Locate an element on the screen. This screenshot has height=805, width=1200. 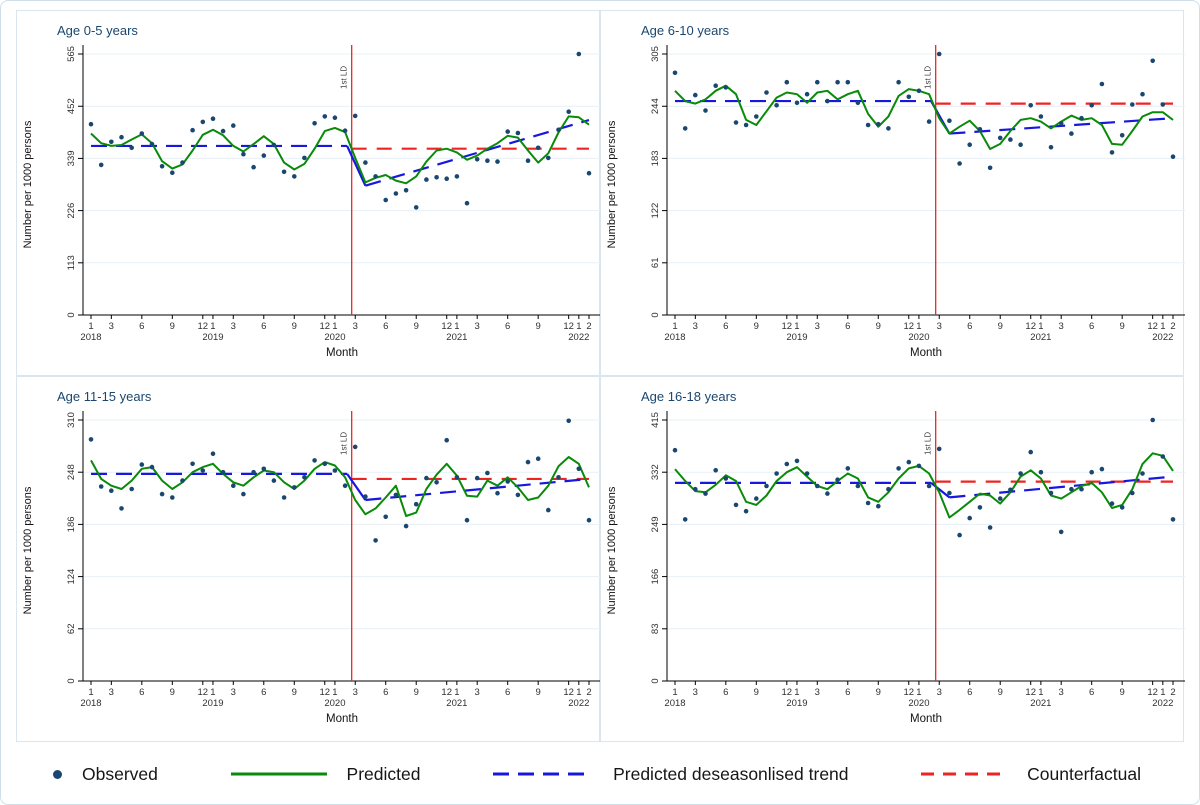
legend-label-predicted: Predicted is located at coordinates (383, 773).